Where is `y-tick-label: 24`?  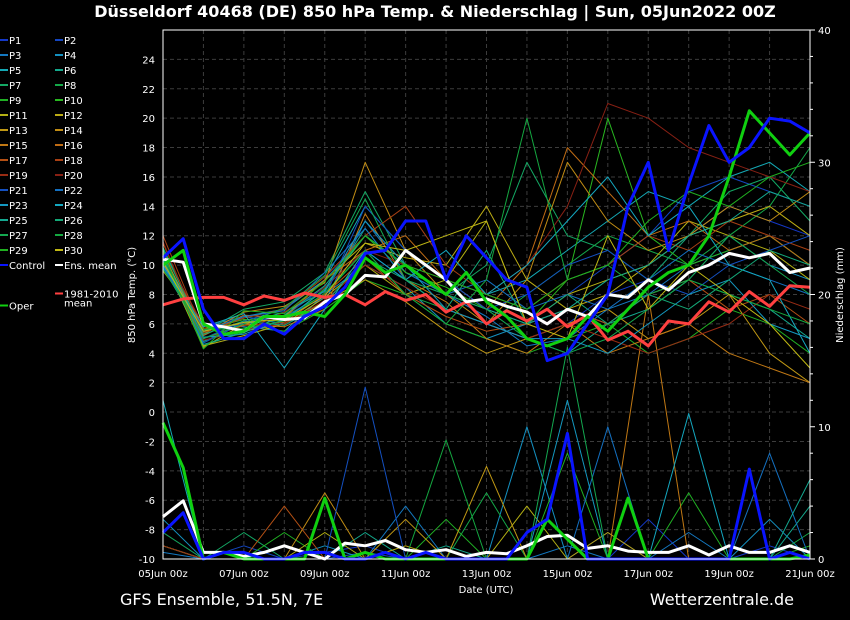
y-tick-label: 24 is located at coordinates (148, 60).